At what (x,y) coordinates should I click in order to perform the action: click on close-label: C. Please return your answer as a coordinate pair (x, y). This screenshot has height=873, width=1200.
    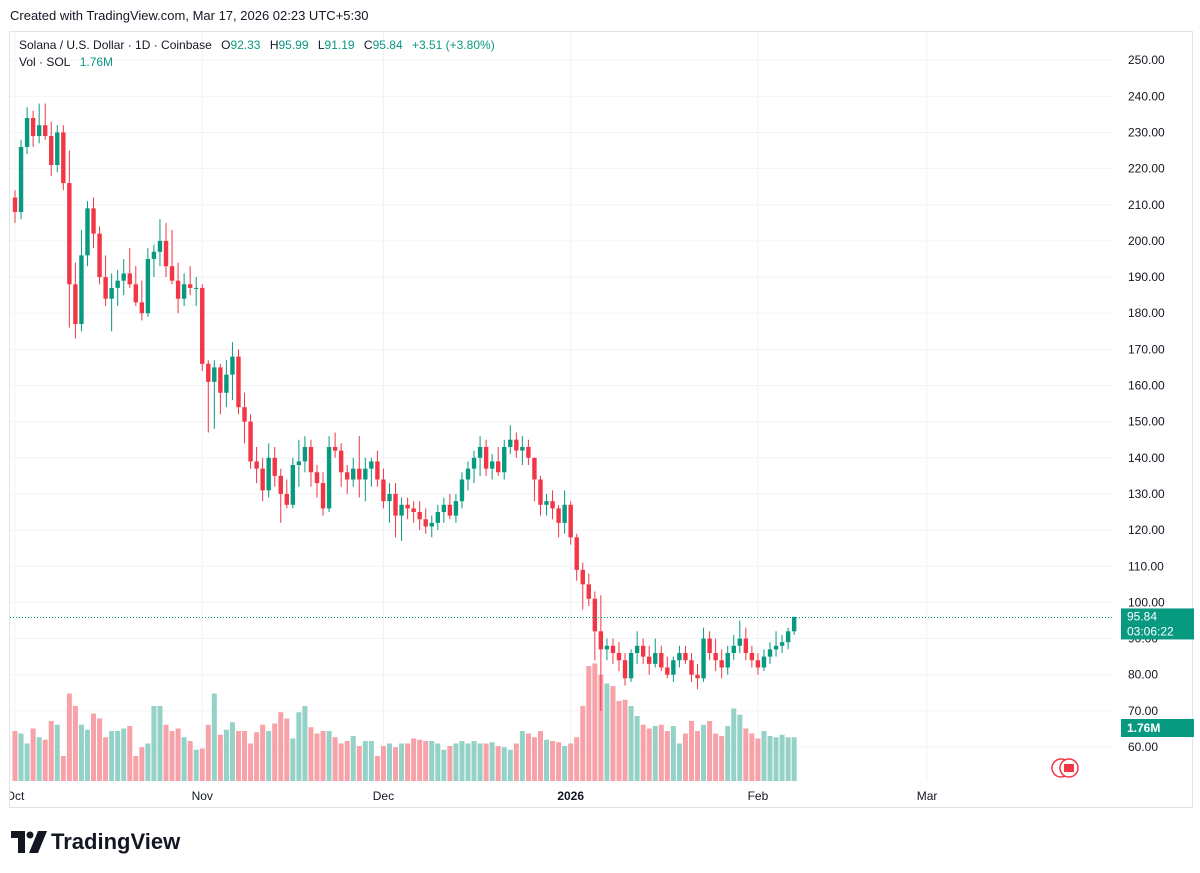
    Looking at the image, I should click on (368, 45).